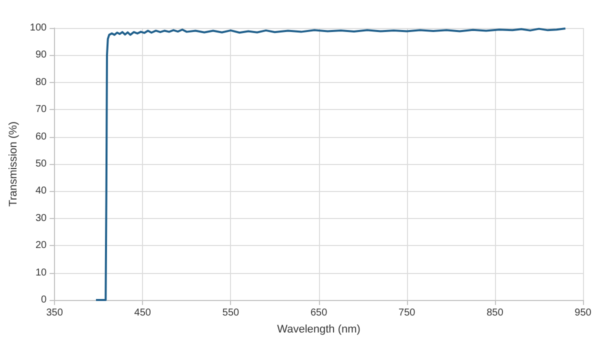  I want to click on y-tick-label: 80, so click(41, 82).